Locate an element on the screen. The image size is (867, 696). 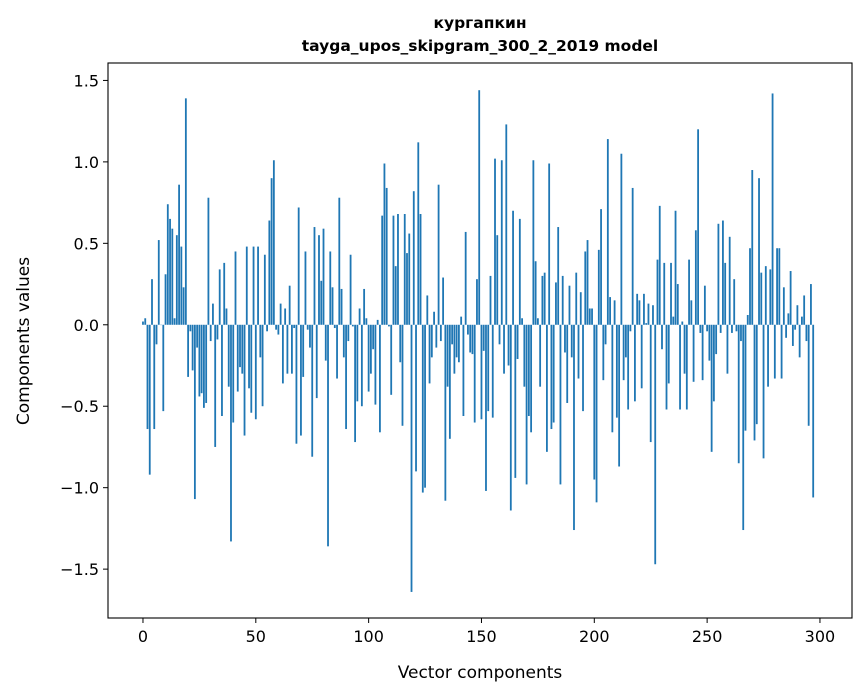
y-axis: −1.5 −1.0 −0.5 0.0 0.5 1.0 1.5 is located at coordinates (84, 325).